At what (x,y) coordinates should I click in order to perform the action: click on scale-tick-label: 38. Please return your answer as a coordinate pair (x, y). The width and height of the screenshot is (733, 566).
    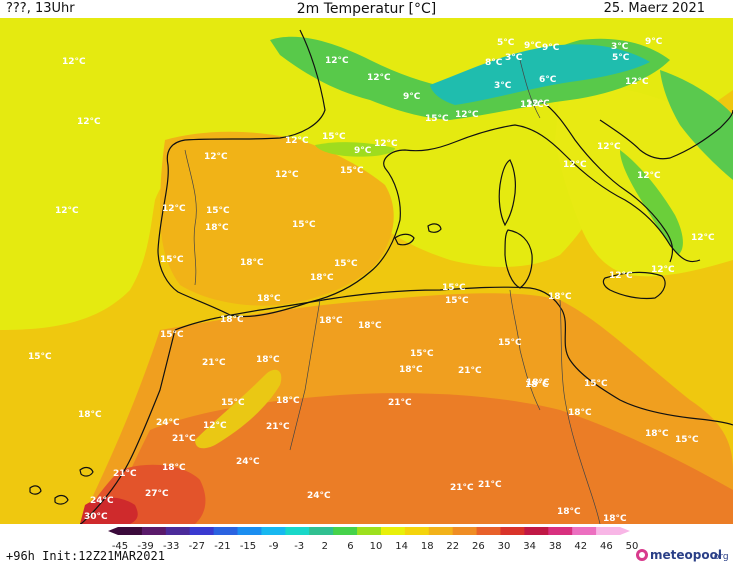
    Looking at the image, I should click on (555, 546).